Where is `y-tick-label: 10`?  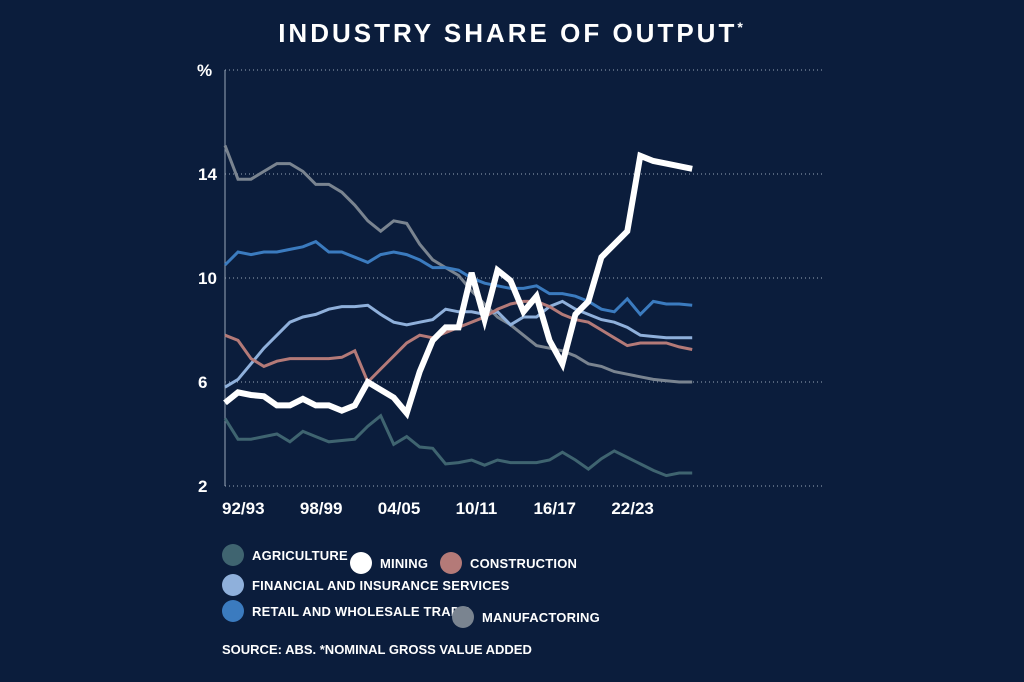 y-tick-label: 10 is located at coordinates (207, 278).